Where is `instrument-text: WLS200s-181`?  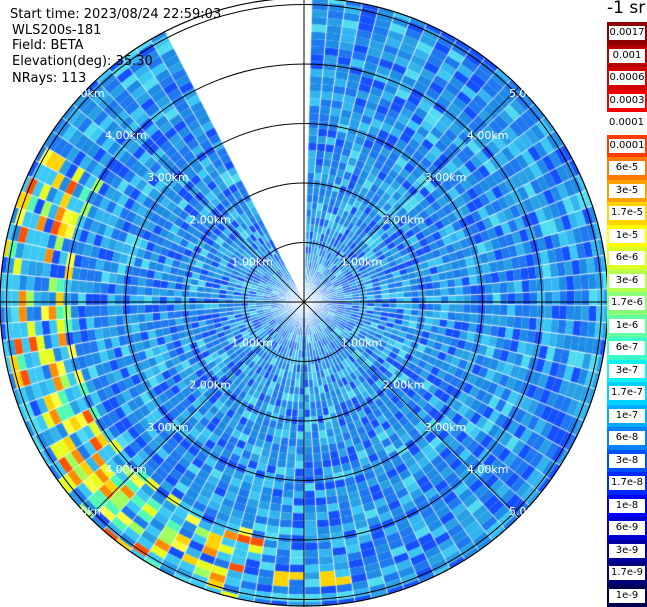
instrument-text: WLS200s-181 is located at coordinates (57, 30).